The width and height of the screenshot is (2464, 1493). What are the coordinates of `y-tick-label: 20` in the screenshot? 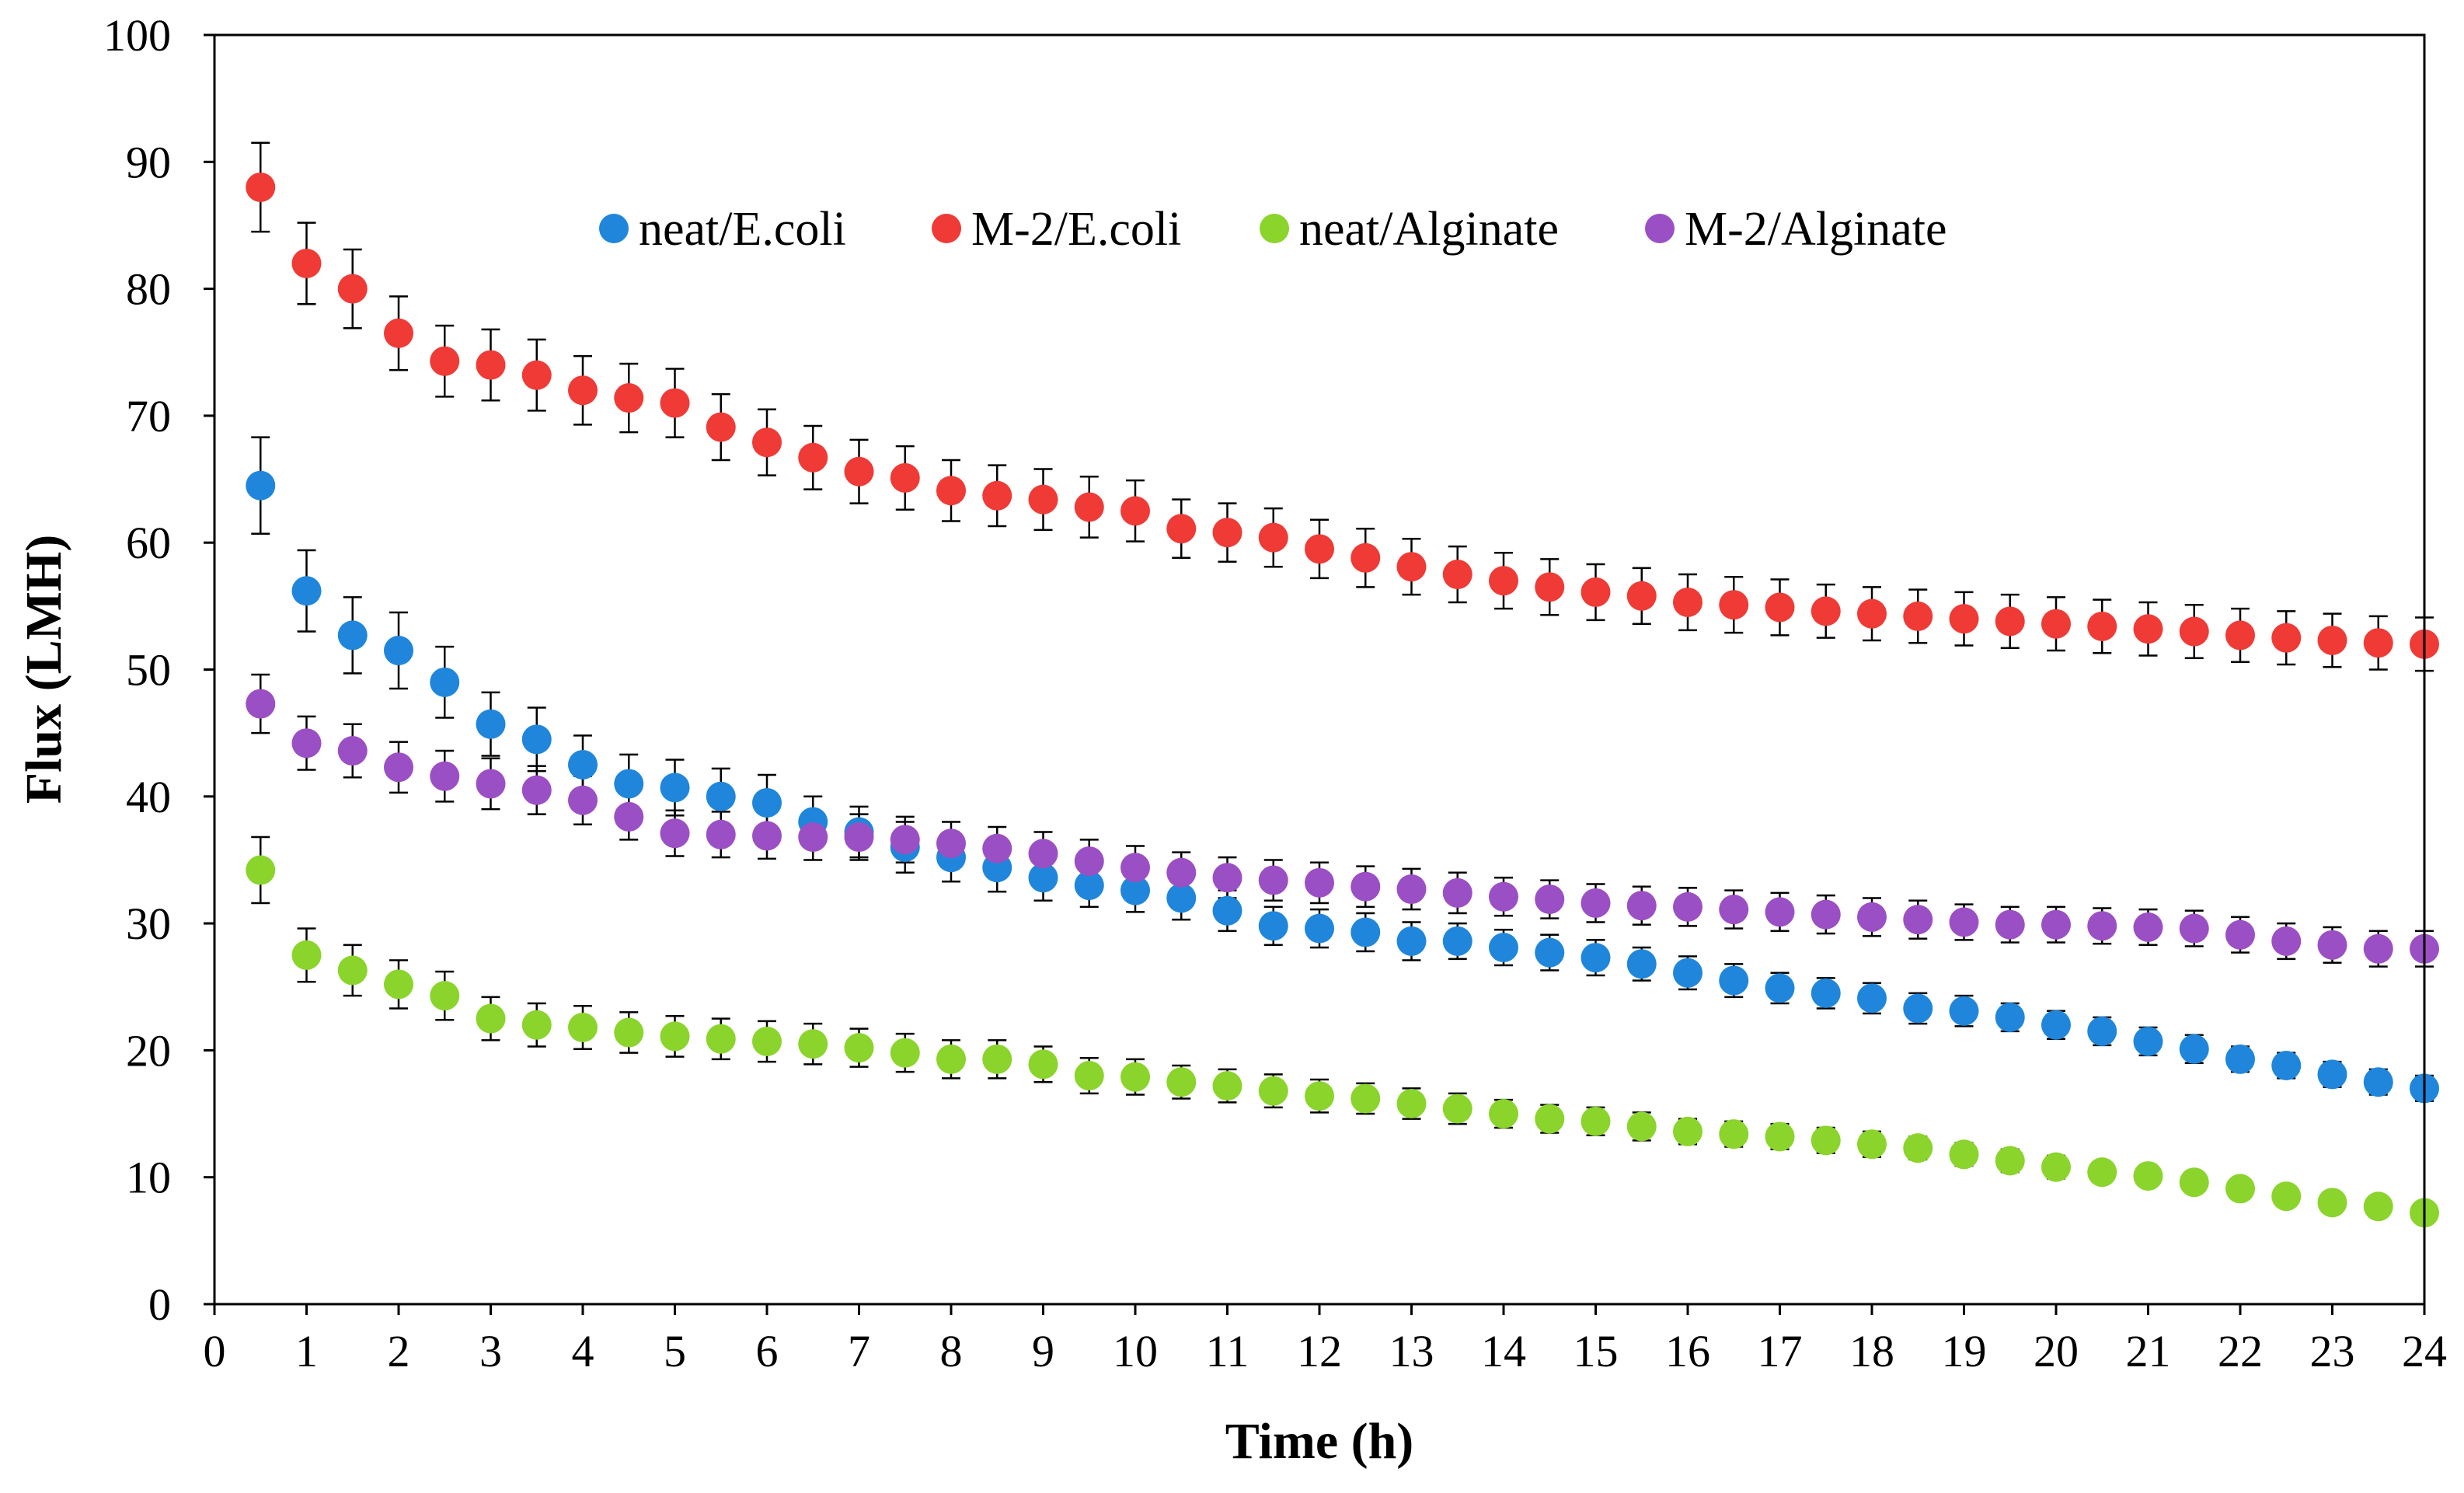 It's located at (148, 1050).